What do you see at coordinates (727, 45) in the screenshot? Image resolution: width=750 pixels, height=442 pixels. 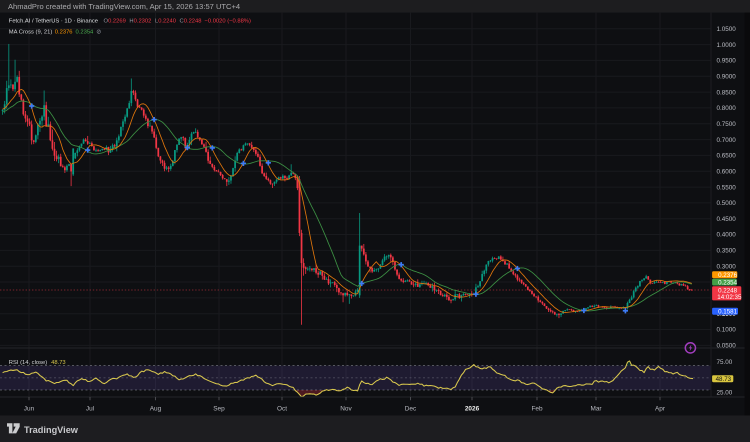 I see `svg-text: 1.0000` at bounding box center [727, 45].